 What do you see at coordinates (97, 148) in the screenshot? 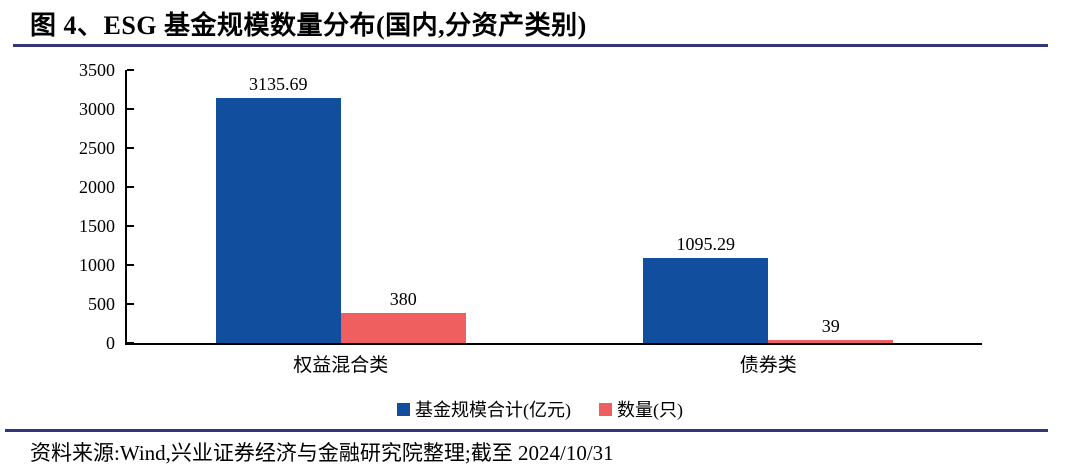
I see `y-axis-tick-label: 2500` at bounding box center [97, 148].